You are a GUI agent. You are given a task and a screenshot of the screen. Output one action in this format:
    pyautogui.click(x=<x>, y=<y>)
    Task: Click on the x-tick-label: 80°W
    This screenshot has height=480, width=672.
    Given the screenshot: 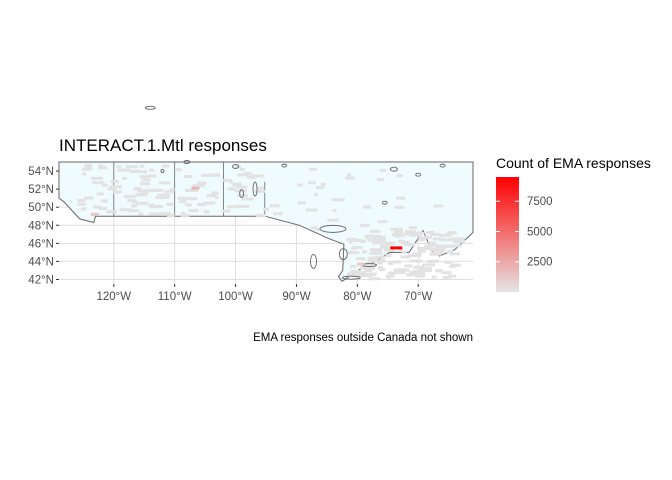 What is the action you would take?
    pyautogui.click(x=357, y=297)
    